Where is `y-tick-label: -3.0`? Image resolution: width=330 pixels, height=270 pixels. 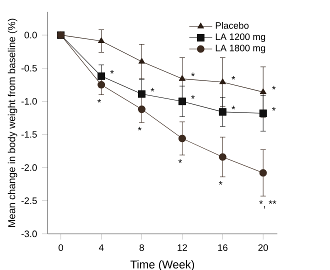 y-tick-label: -3.0 is located at coordinates (29, 234).